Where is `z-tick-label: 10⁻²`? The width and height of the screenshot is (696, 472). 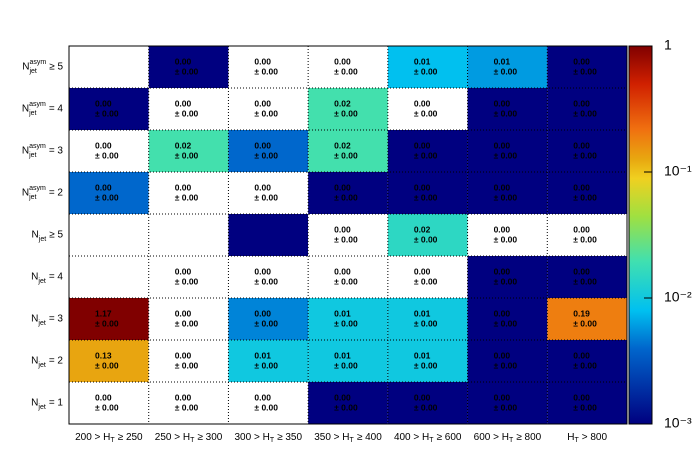 z-tick-label: 10⁻² is located at coordinates (678, 297).